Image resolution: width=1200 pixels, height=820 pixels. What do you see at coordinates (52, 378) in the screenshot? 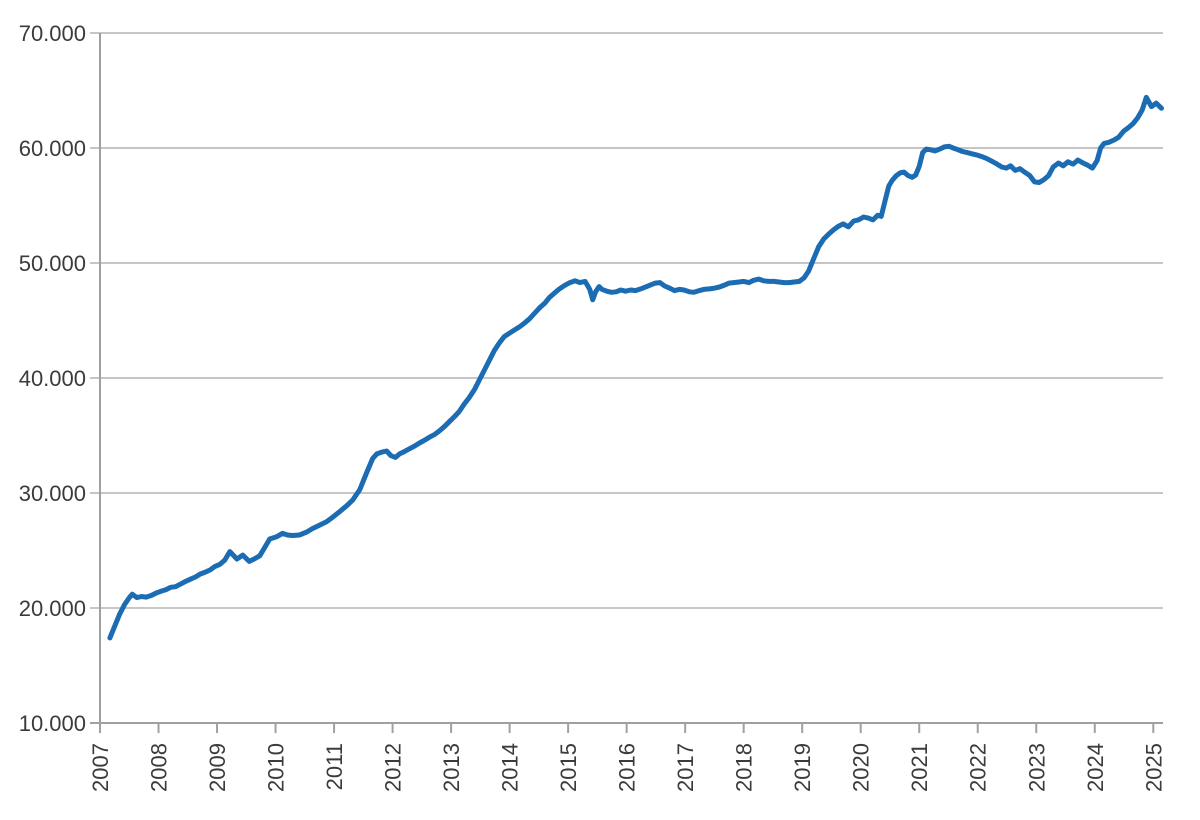
I see `y-axis-tick-label: 40.000` at bounding box center [52, 378].